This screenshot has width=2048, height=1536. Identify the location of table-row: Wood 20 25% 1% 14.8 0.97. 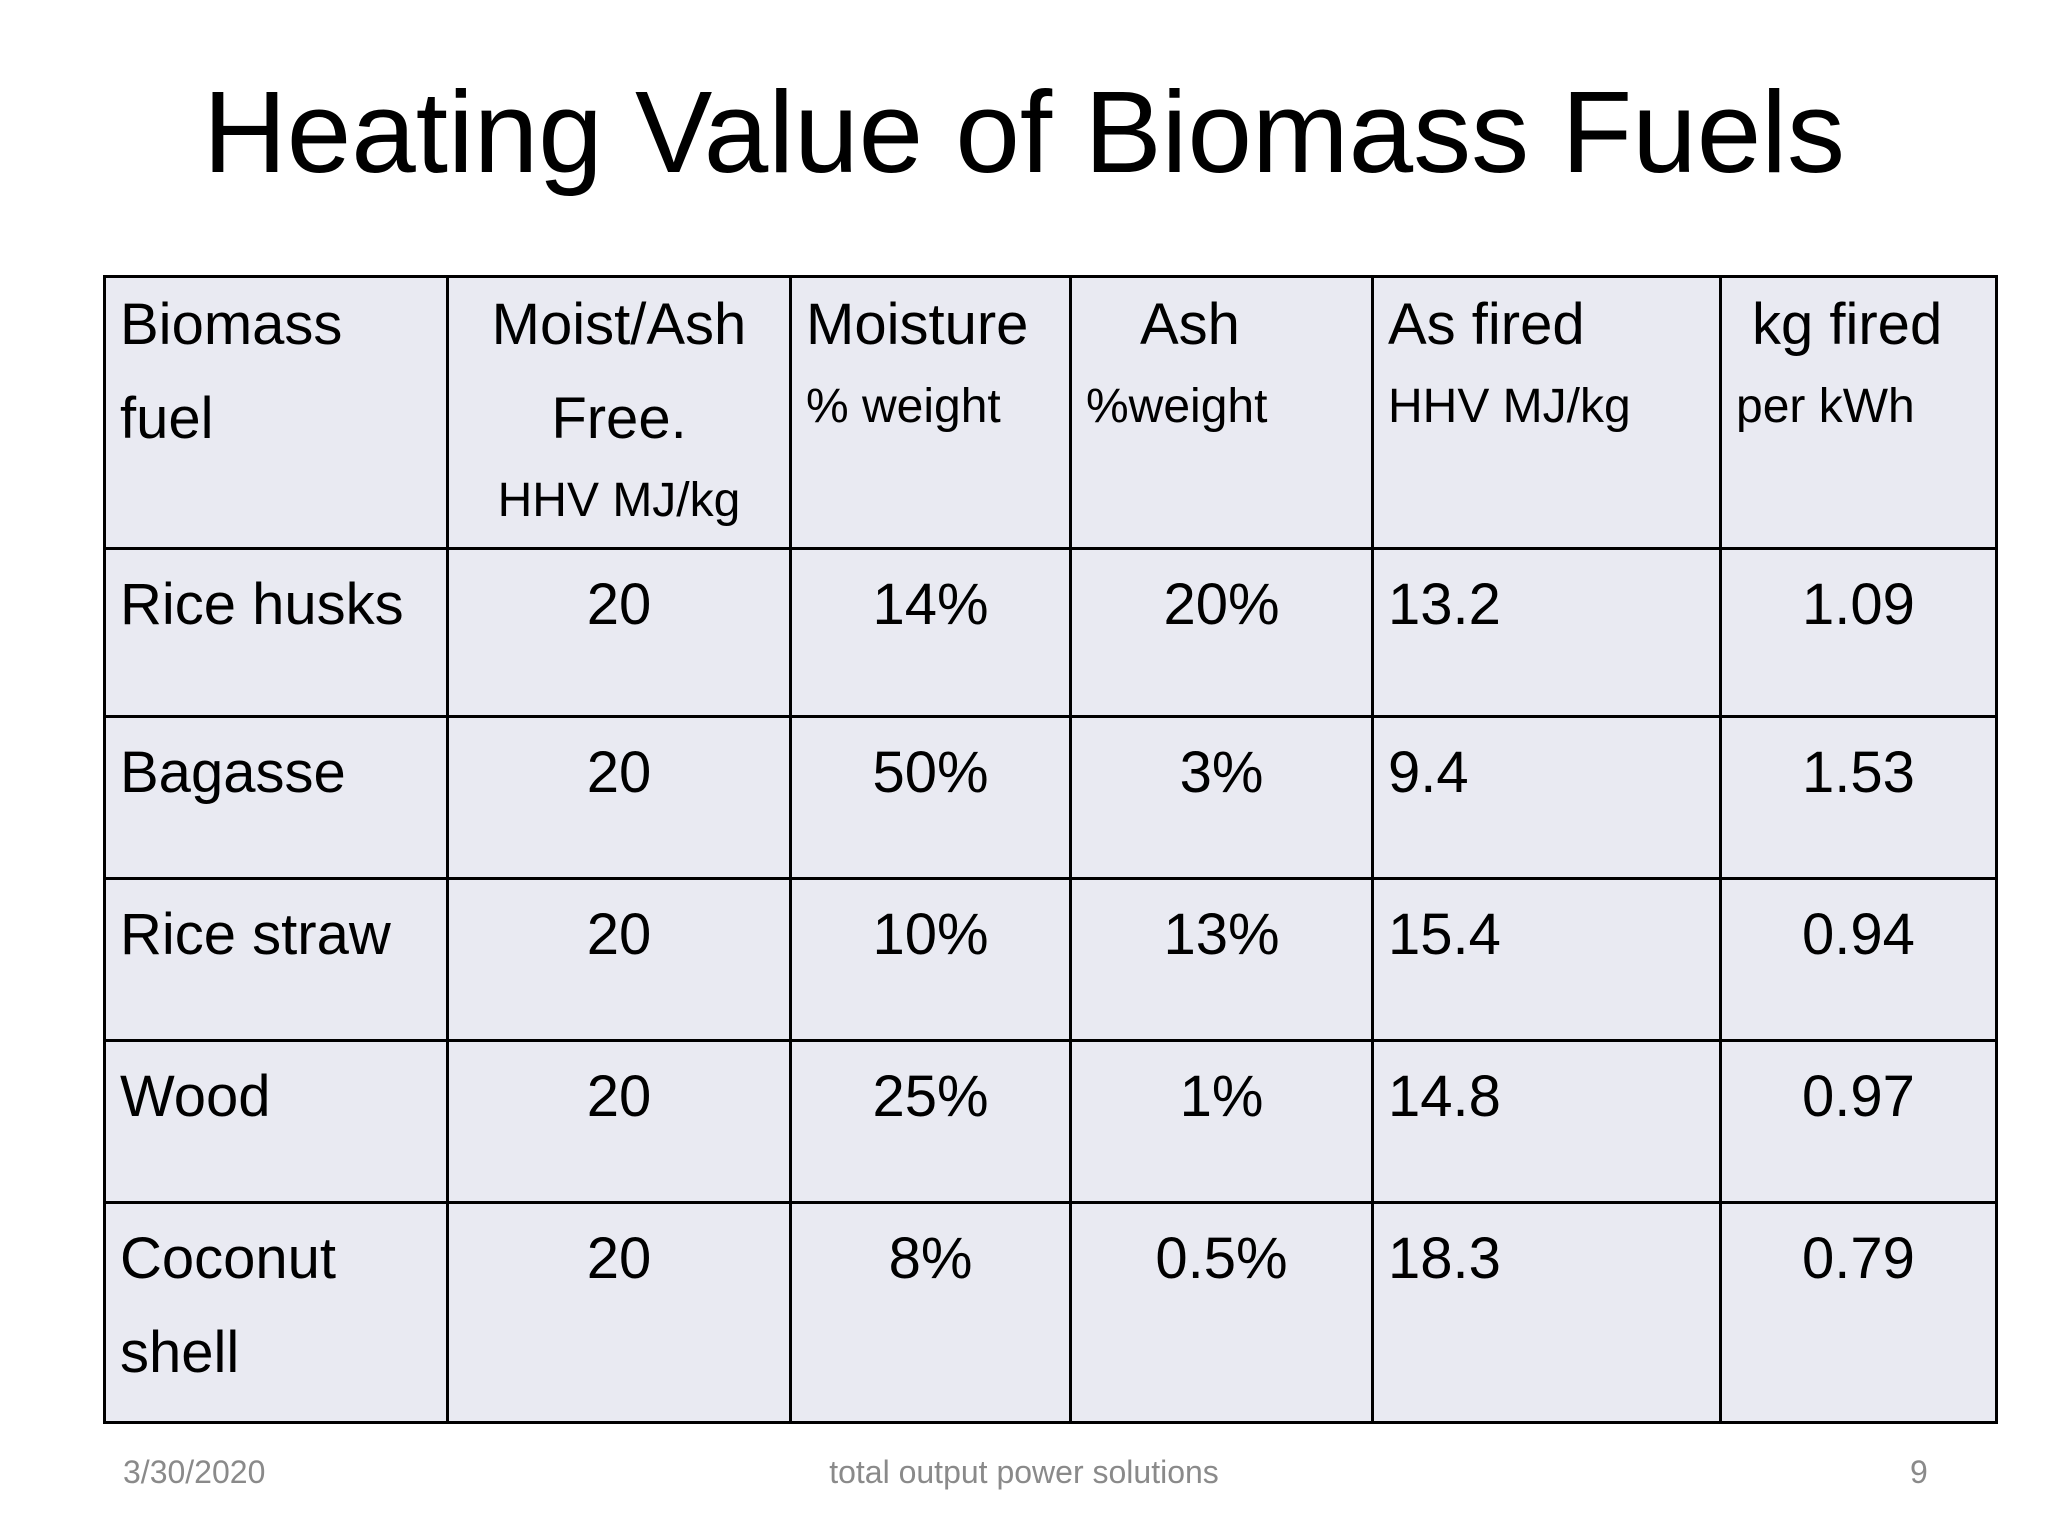
(1050, 1121).